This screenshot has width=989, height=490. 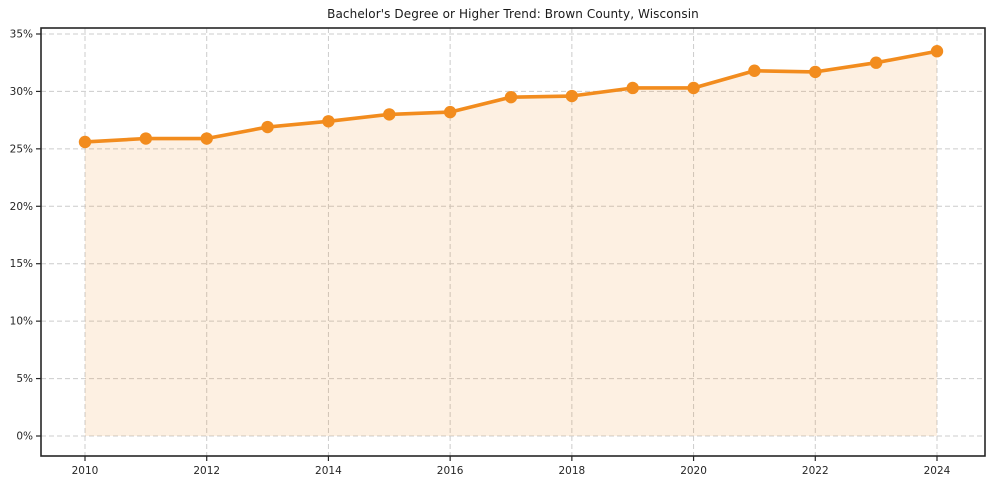 What do you see at coordinates (21, 149) in the screenshot?
I see `y-tick-label: 25%` at bounding box center [21, 149].